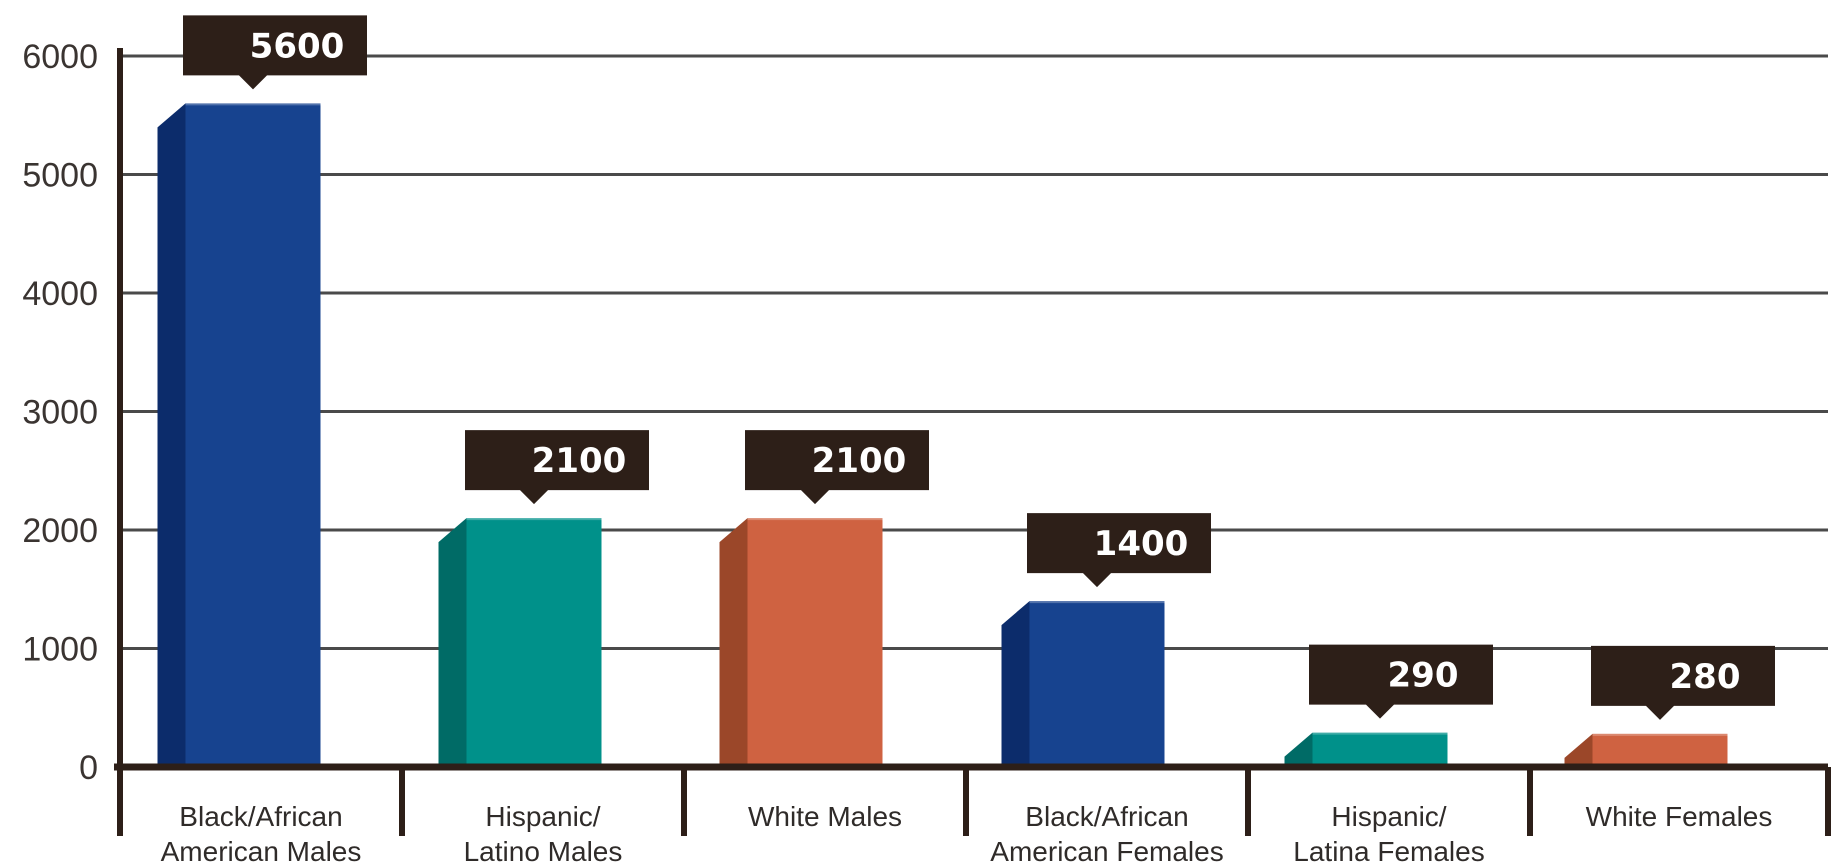 Image resolution: width=1834 pixels, height=864 pixels. I want to click on x-category-label-line: American Males, so click(261, 850).